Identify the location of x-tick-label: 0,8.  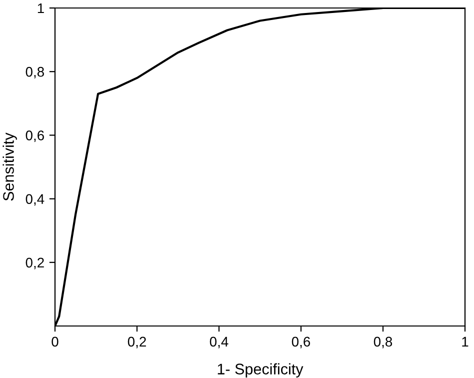
(383, 342).